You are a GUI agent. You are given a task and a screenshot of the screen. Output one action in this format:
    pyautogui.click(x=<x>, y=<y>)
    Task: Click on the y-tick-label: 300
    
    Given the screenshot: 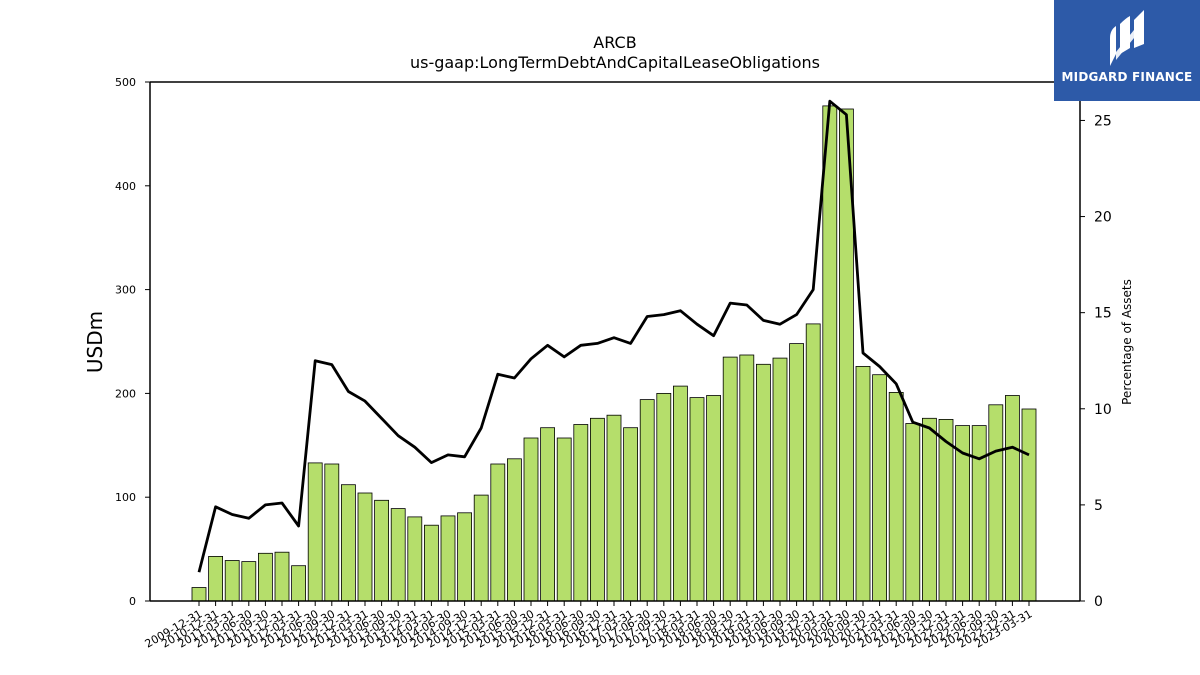 What is the action you would take?
    pyautogui.click(x=125, y=290)
    